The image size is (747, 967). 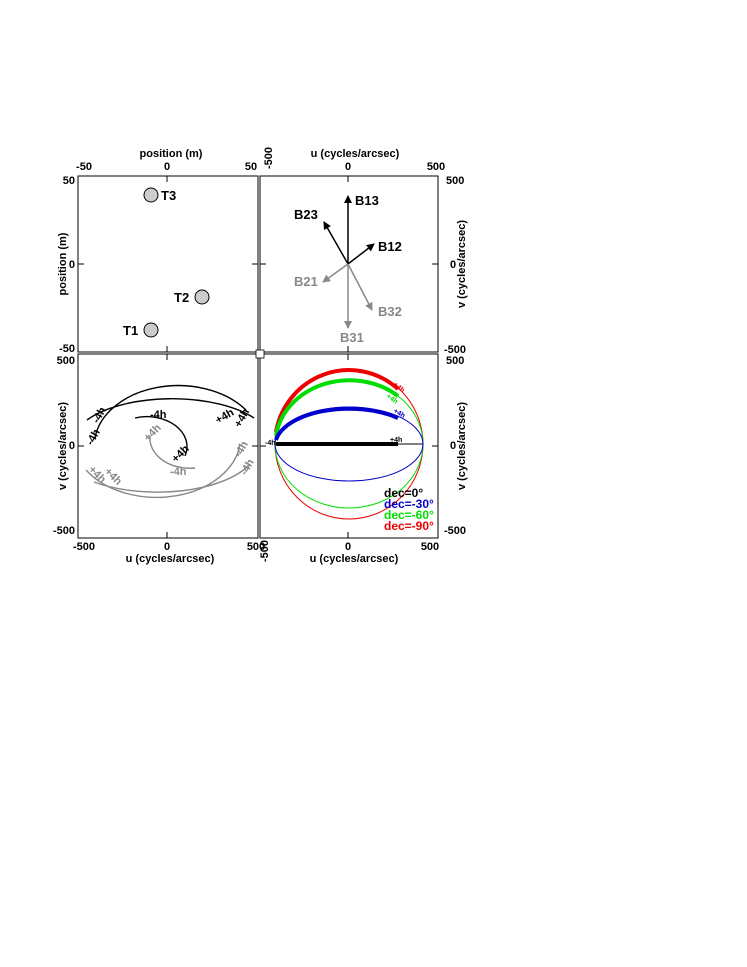 I want to click on plot-frame, so click(x=168, y=446).